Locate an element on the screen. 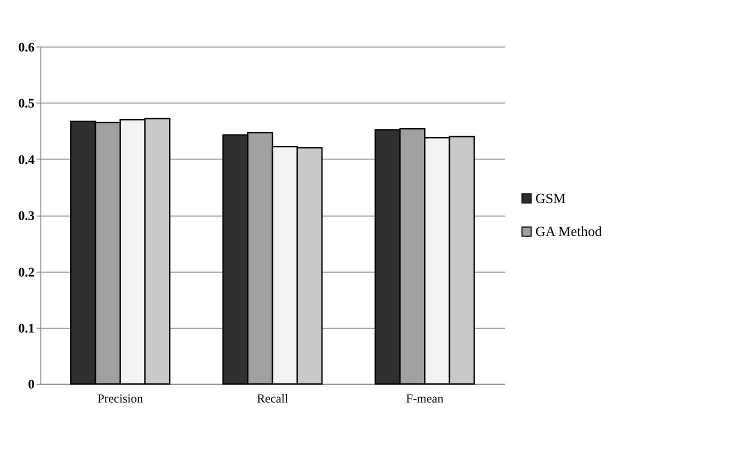 Image resolution: width=743 pixels, height=464 pixels. x-tick-label: Precision is located at coordinates (120, 399).